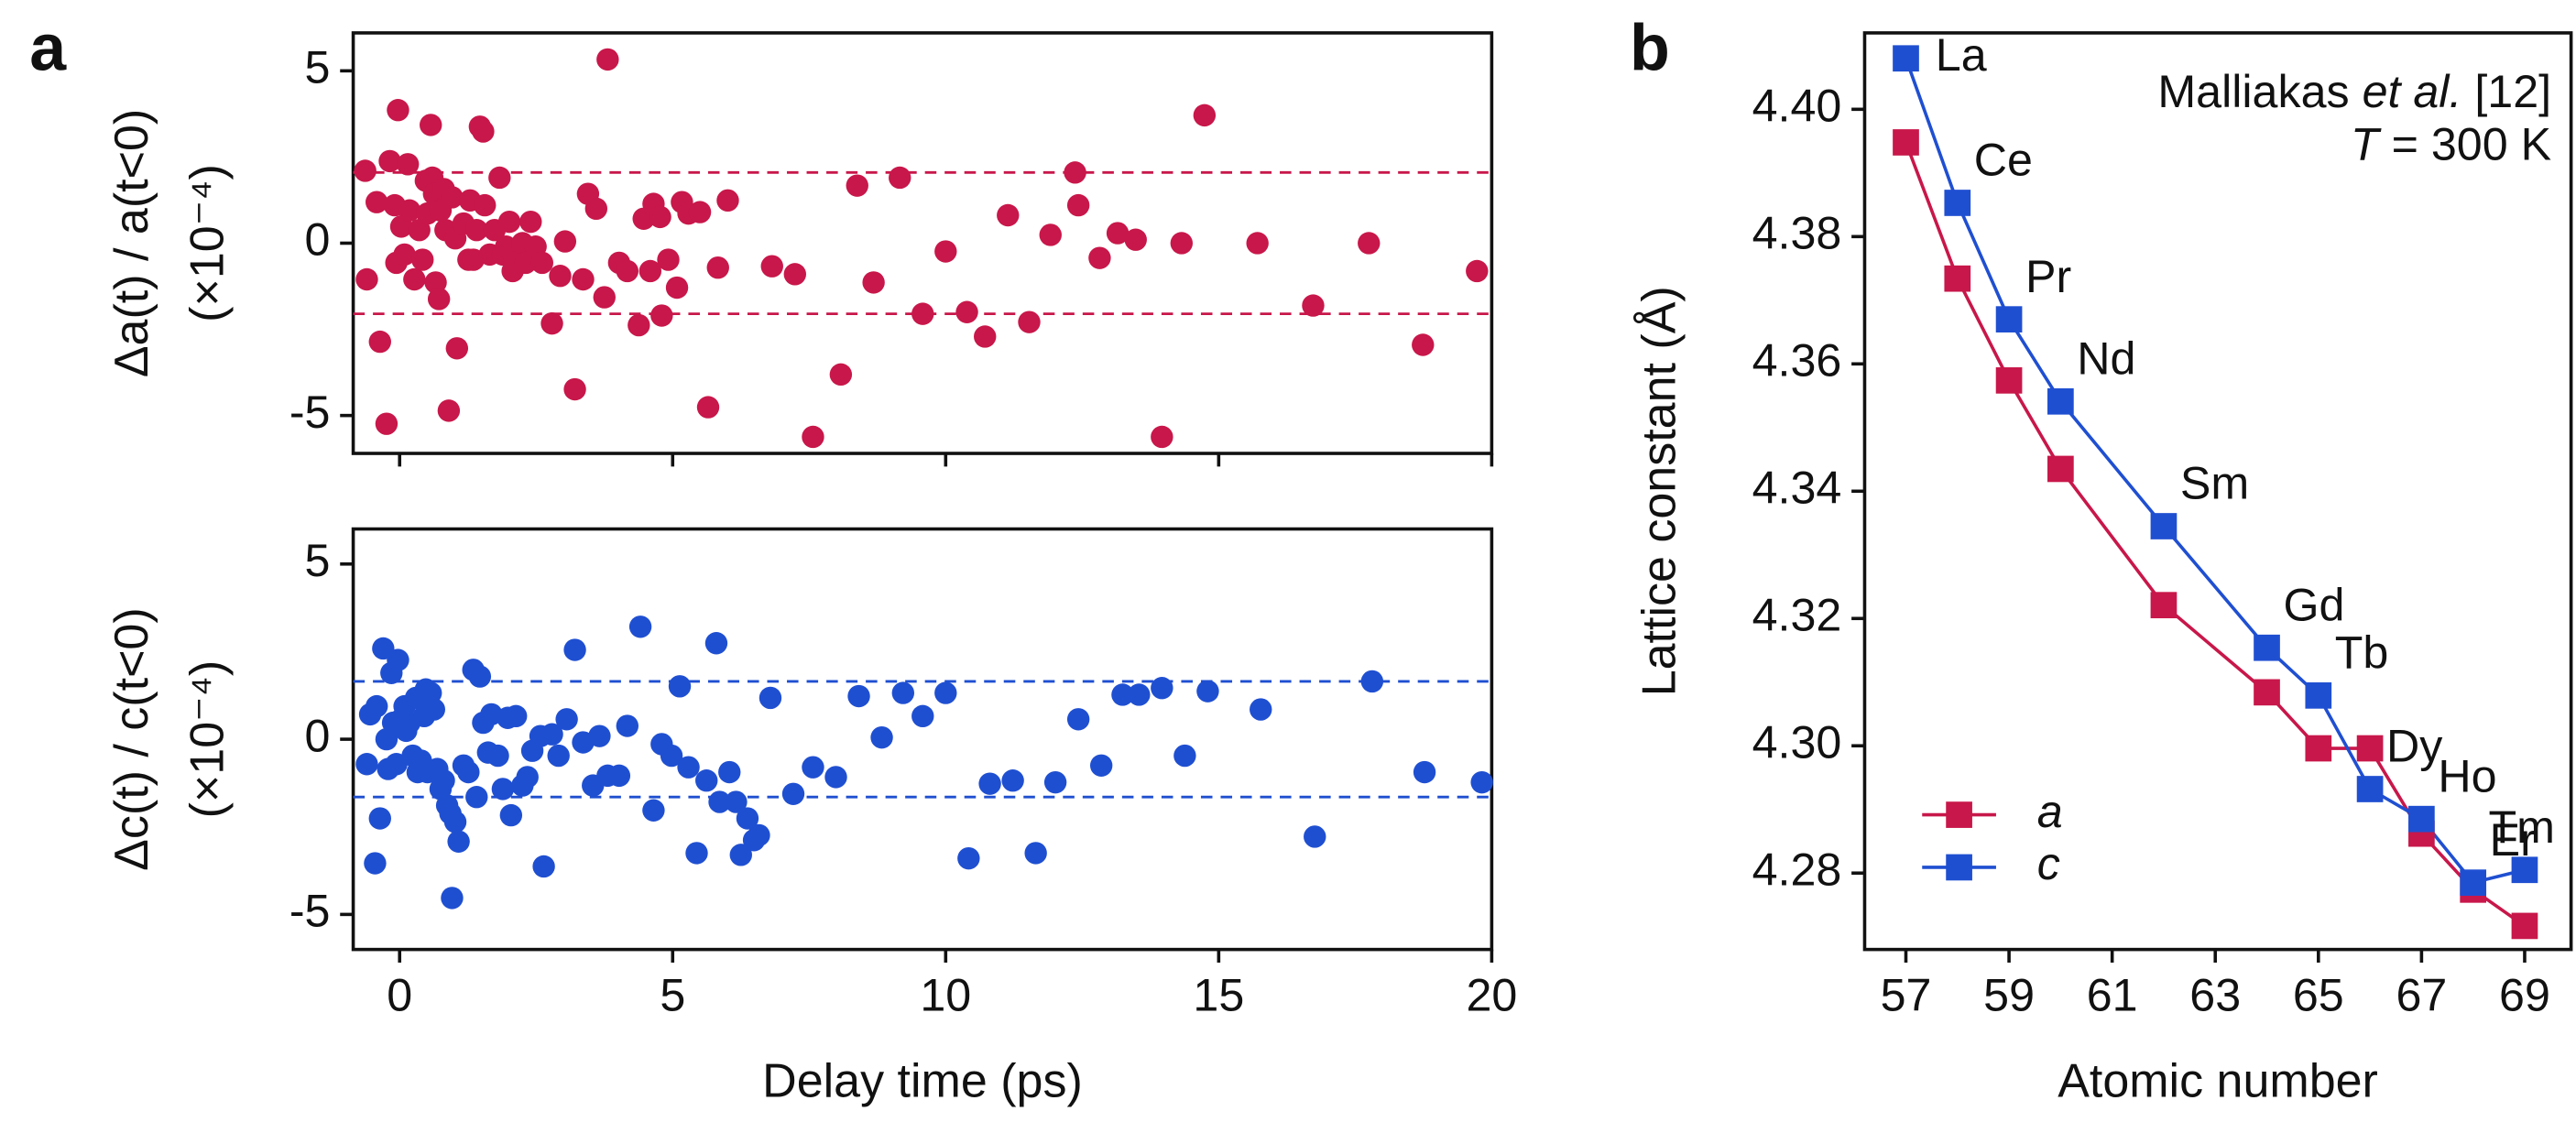 Image resolution: width=2576 pixels, height=1122 pixels. Describe the element at coordinates (1797, 742) in the screenshot. I see `y-tick-label: 4.30` at that location.